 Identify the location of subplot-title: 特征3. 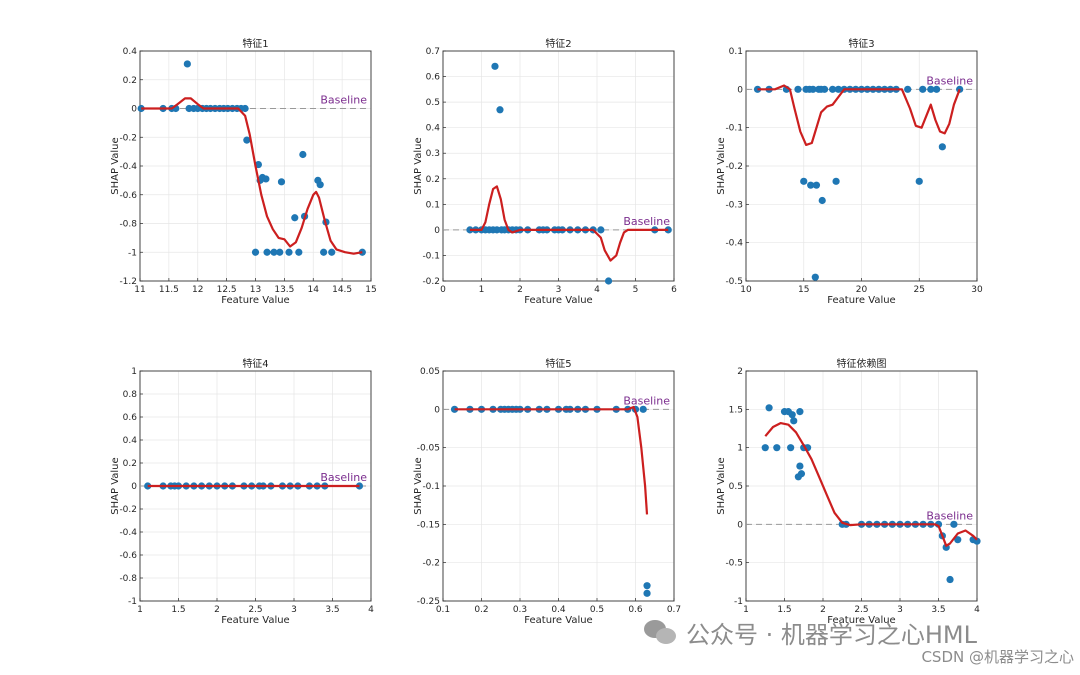
(861, 44).